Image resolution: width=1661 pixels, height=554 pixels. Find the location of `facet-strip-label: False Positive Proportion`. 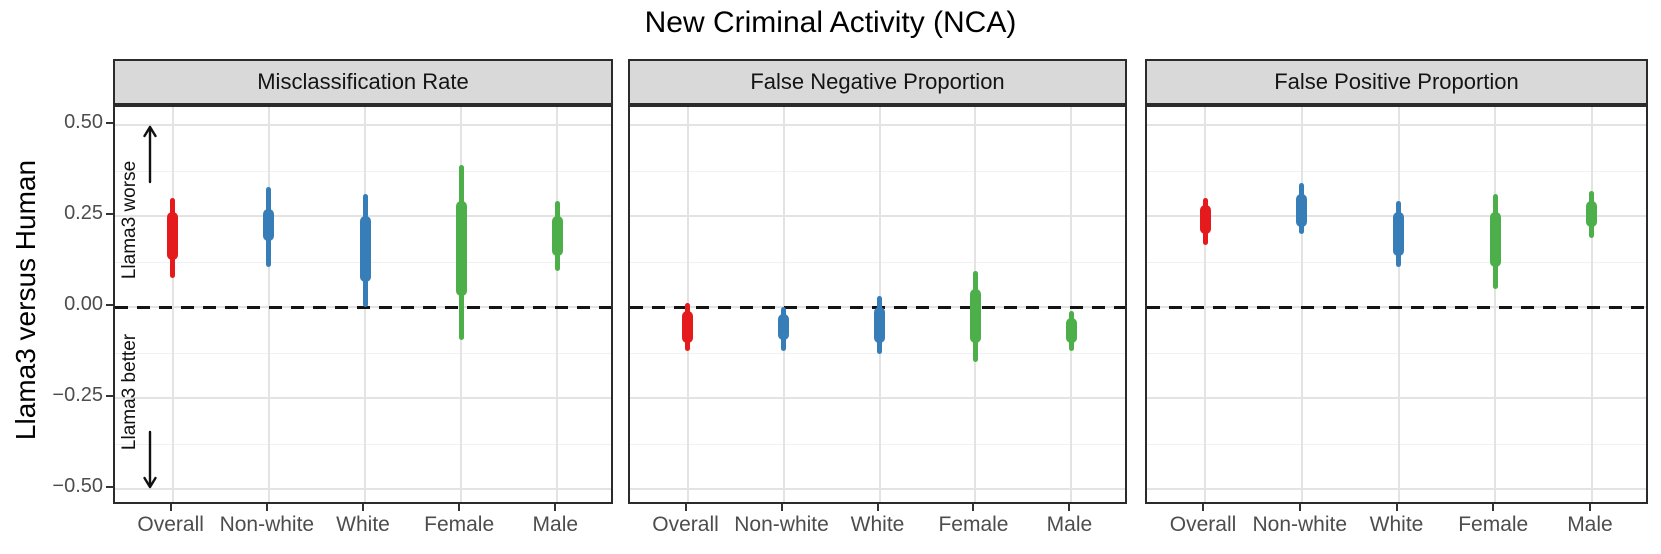

facet-strip-label: False Positive Proportion is located at coordinates (1396, 81).